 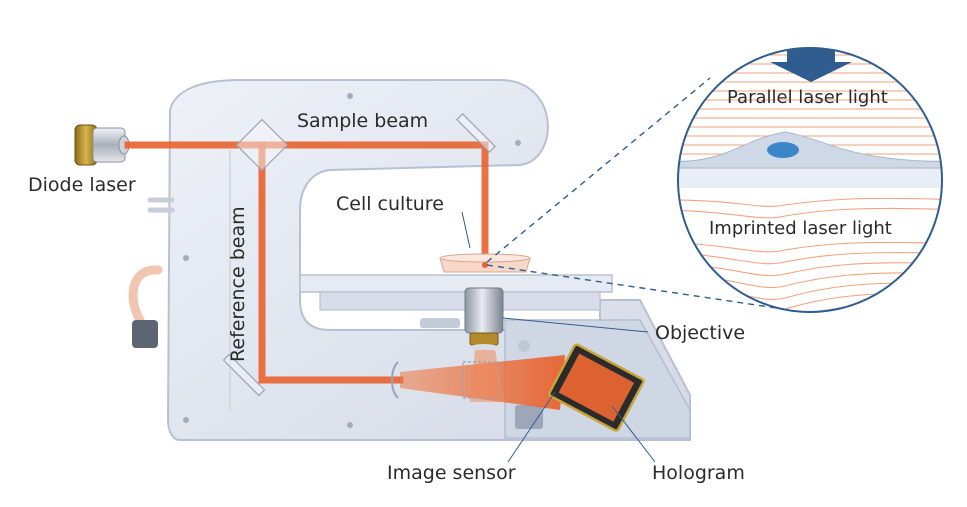 What do you see at coordinates (810, 180) in the screenshot?
I see `magnifier-inset` at bounding box center [810, 180].